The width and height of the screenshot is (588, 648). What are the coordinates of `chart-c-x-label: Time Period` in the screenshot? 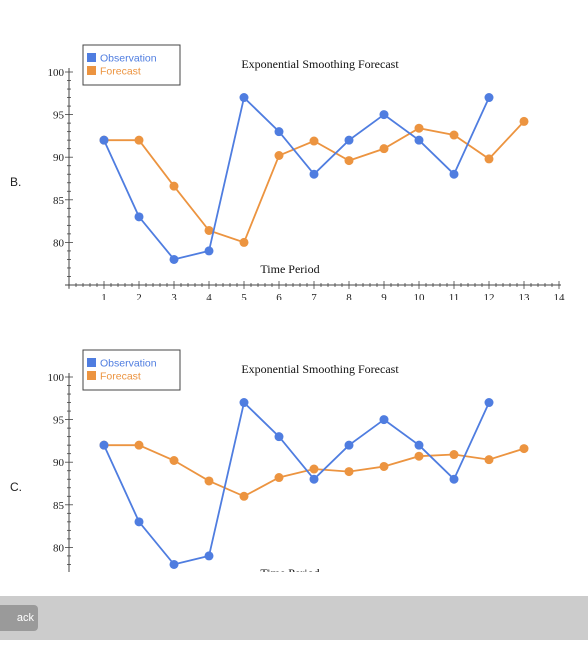 It's located at (289, 569).